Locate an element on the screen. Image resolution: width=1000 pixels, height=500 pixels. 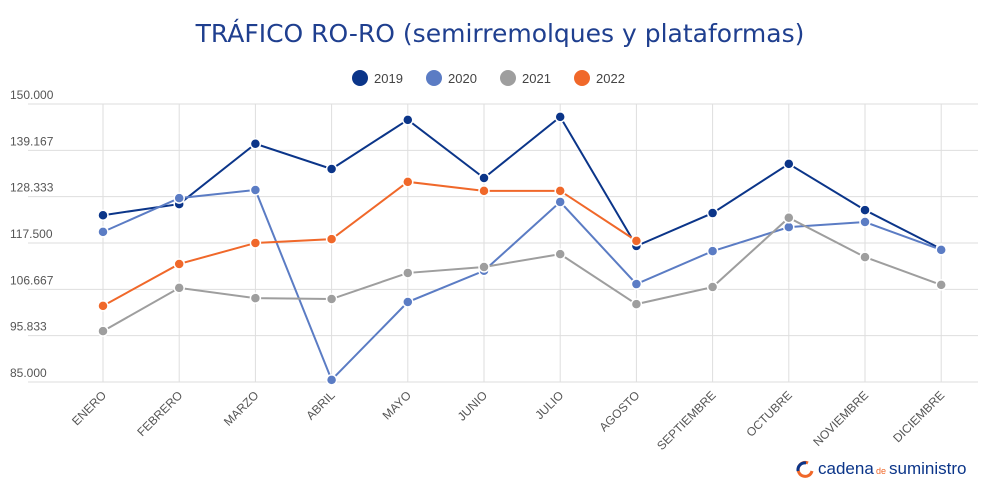
x-tick-label: FEBRERO is located at coordinates (159, 413).